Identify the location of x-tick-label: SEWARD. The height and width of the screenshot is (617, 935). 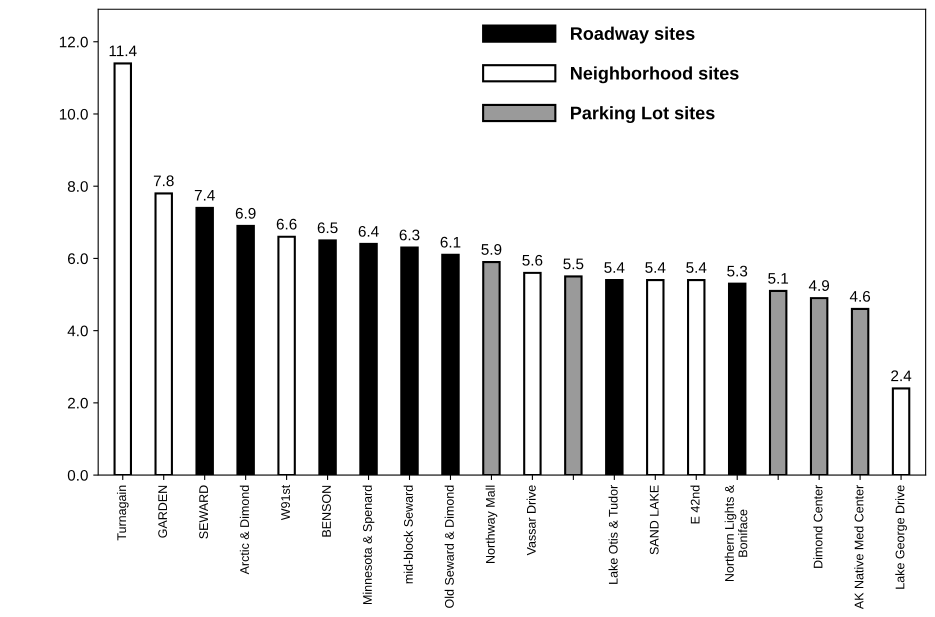
(203, 512).